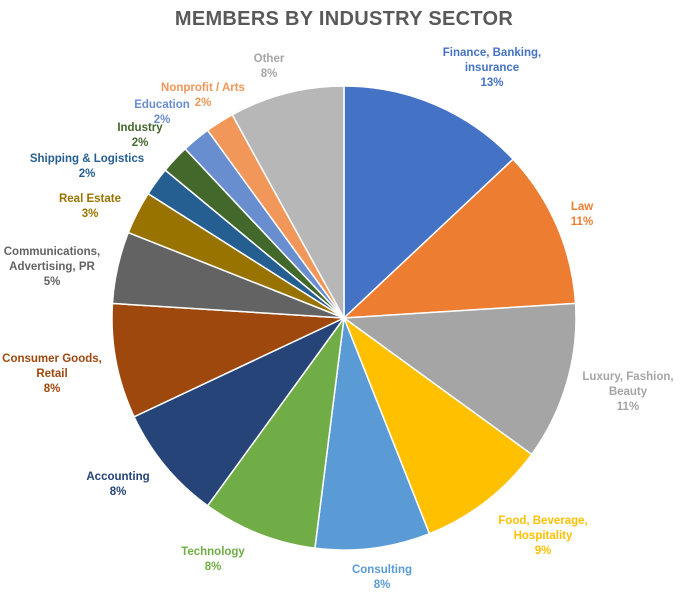 The image size is (688, 600). What do you see at coordinates (213, 552) in the screenshot?
I see `label-line: Technology` at bounding box center [213, 552].